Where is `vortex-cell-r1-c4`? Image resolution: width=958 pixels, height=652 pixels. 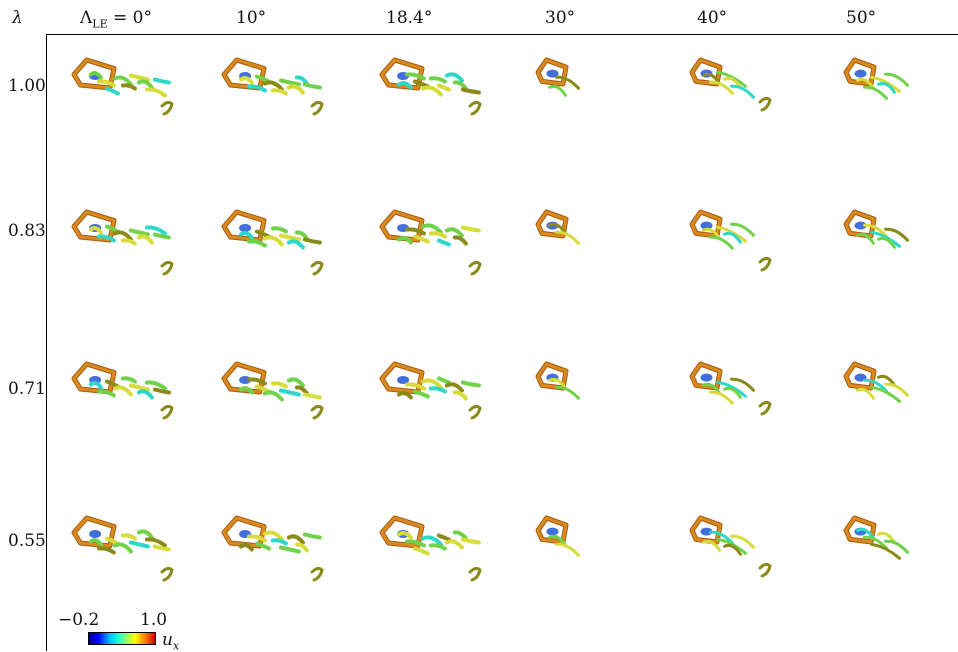 vortex-cell-r1-c4 is located at coordinates (730, 240).